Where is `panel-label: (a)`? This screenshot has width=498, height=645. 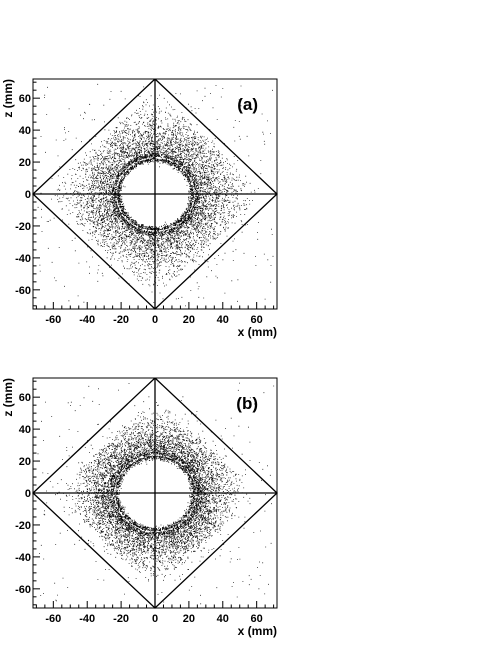
panel-label: (a) is located at coordinates (247, 104).